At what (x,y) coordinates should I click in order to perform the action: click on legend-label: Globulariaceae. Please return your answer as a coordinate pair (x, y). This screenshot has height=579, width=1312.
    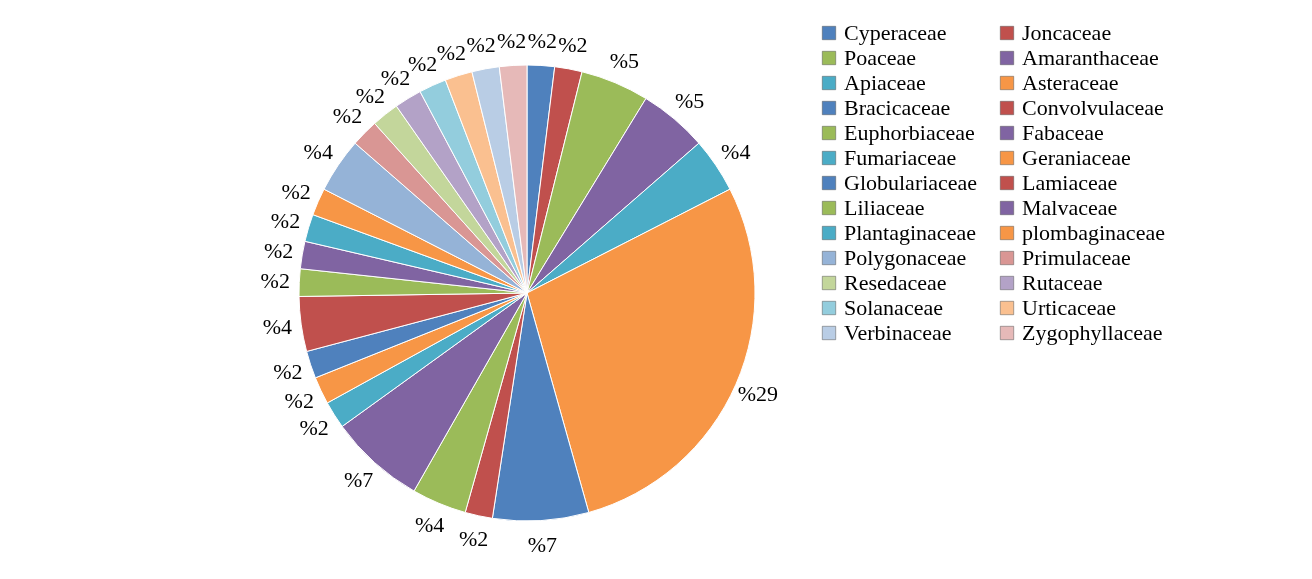
    Looking at the image, I should click on (911, 182).